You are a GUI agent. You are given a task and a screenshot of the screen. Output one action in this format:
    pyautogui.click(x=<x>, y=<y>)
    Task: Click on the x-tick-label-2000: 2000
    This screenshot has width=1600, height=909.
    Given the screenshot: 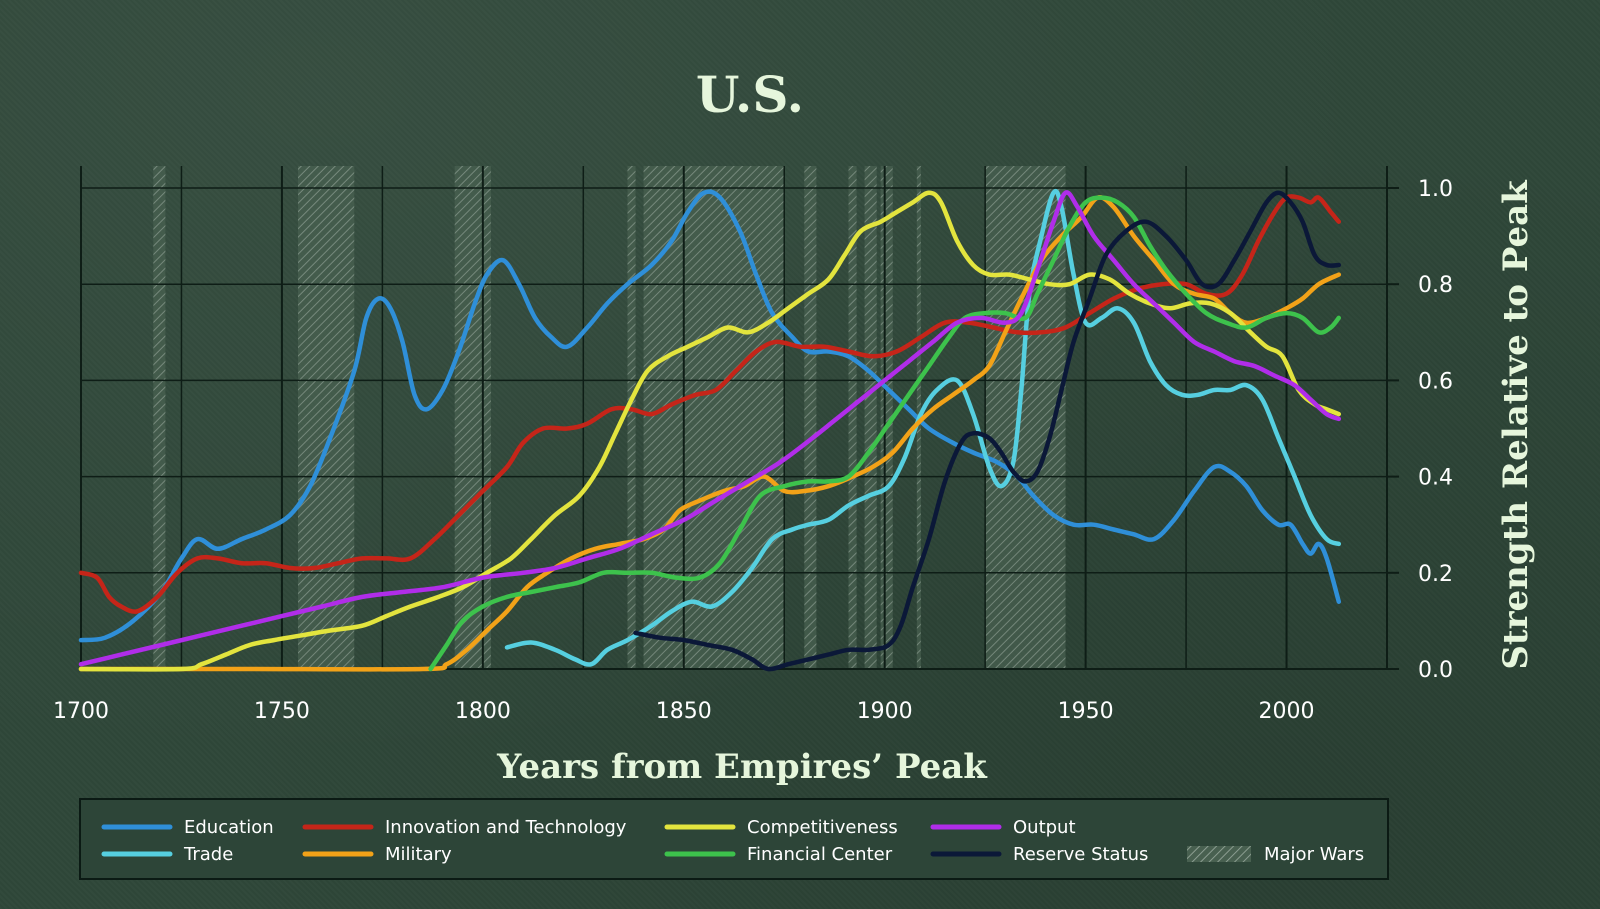 What is the action you would take?
    pyautogui.click(x=1287, y=711)
    